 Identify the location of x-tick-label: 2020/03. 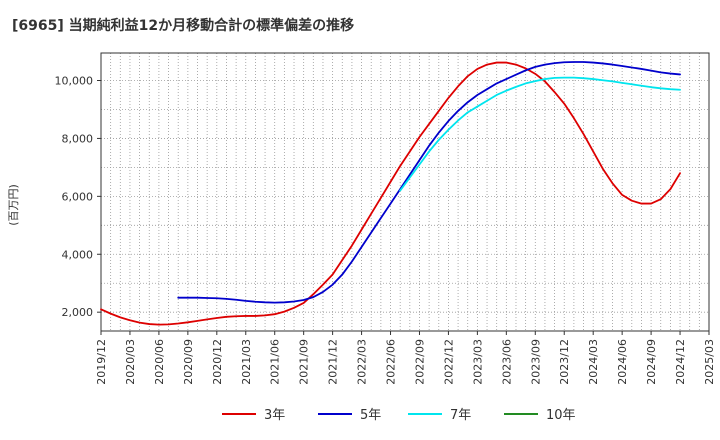
(130, 362).